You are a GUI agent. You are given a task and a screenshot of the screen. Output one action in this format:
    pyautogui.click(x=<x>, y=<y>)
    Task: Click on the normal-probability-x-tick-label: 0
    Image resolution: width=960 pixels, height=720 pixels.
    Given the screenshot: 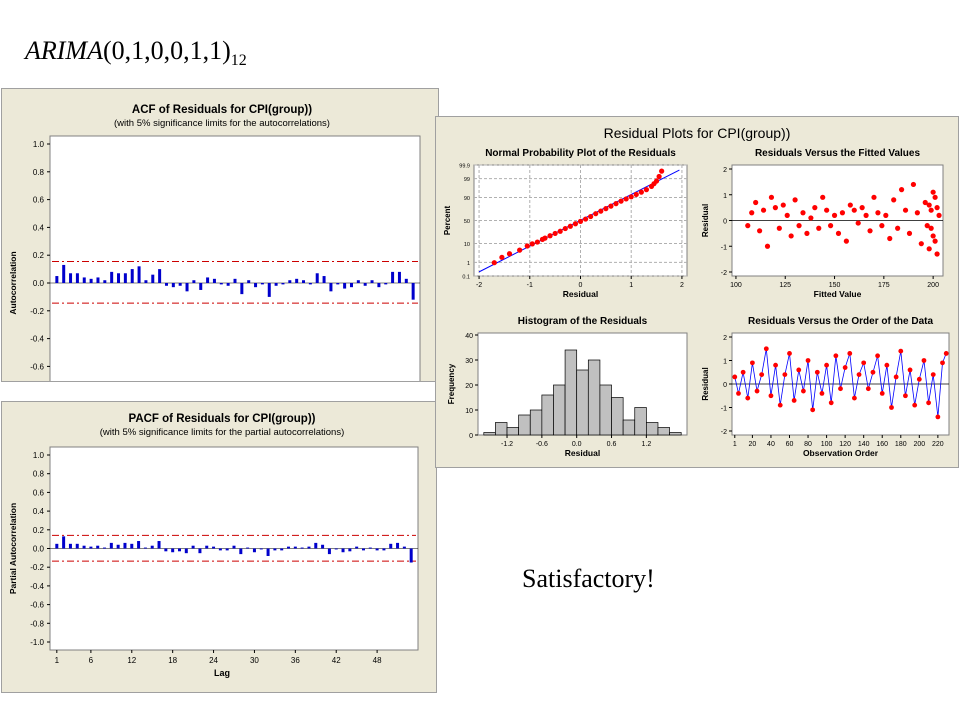 What is the action you would take?
    pyautogui.click(x=581, y=285)
    